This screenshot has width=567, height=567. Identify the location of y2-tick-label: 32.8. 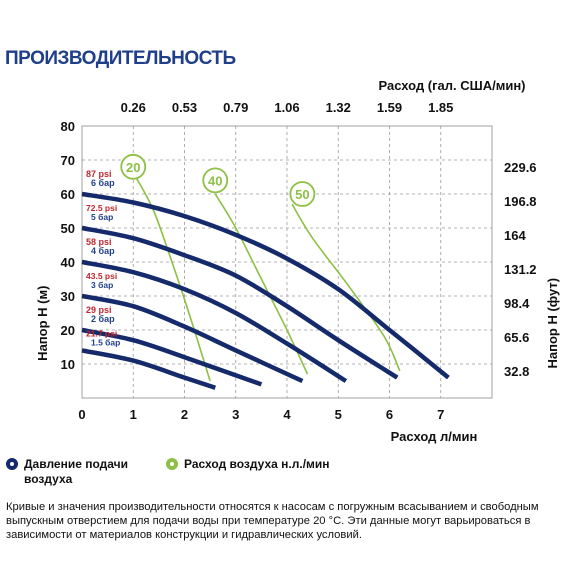
(516, 371).